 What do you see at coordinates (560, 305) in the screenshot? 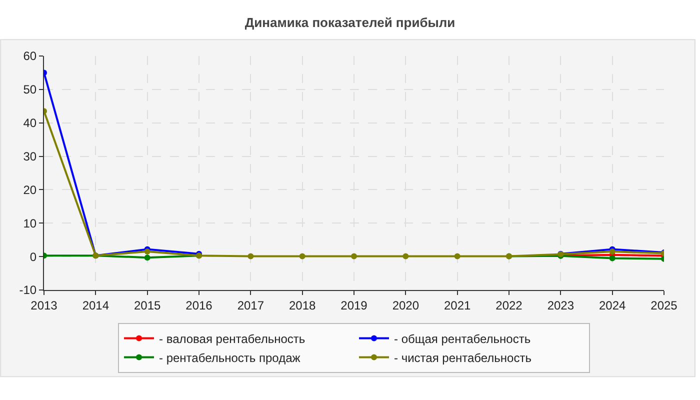
I see `x-tick-label: 2023` at bounding box center [560, 305].